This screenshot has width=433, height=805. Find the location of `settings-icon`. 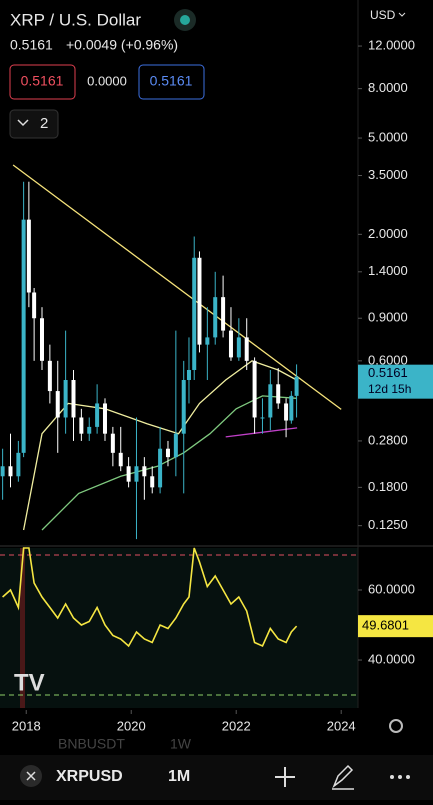

settings-icon is located at coordinates (396, 726).